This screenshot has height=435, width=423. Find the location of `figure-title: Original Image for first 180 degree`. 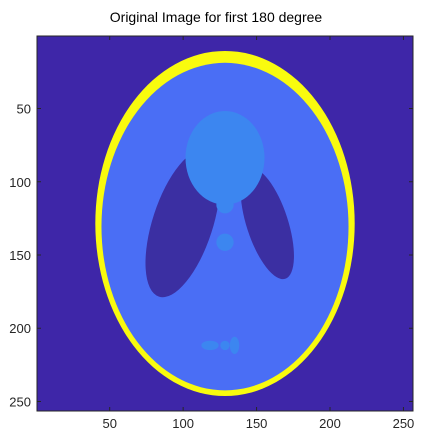

figure-title: Original Image for first 180 degree is located at coordinates (216, 17).